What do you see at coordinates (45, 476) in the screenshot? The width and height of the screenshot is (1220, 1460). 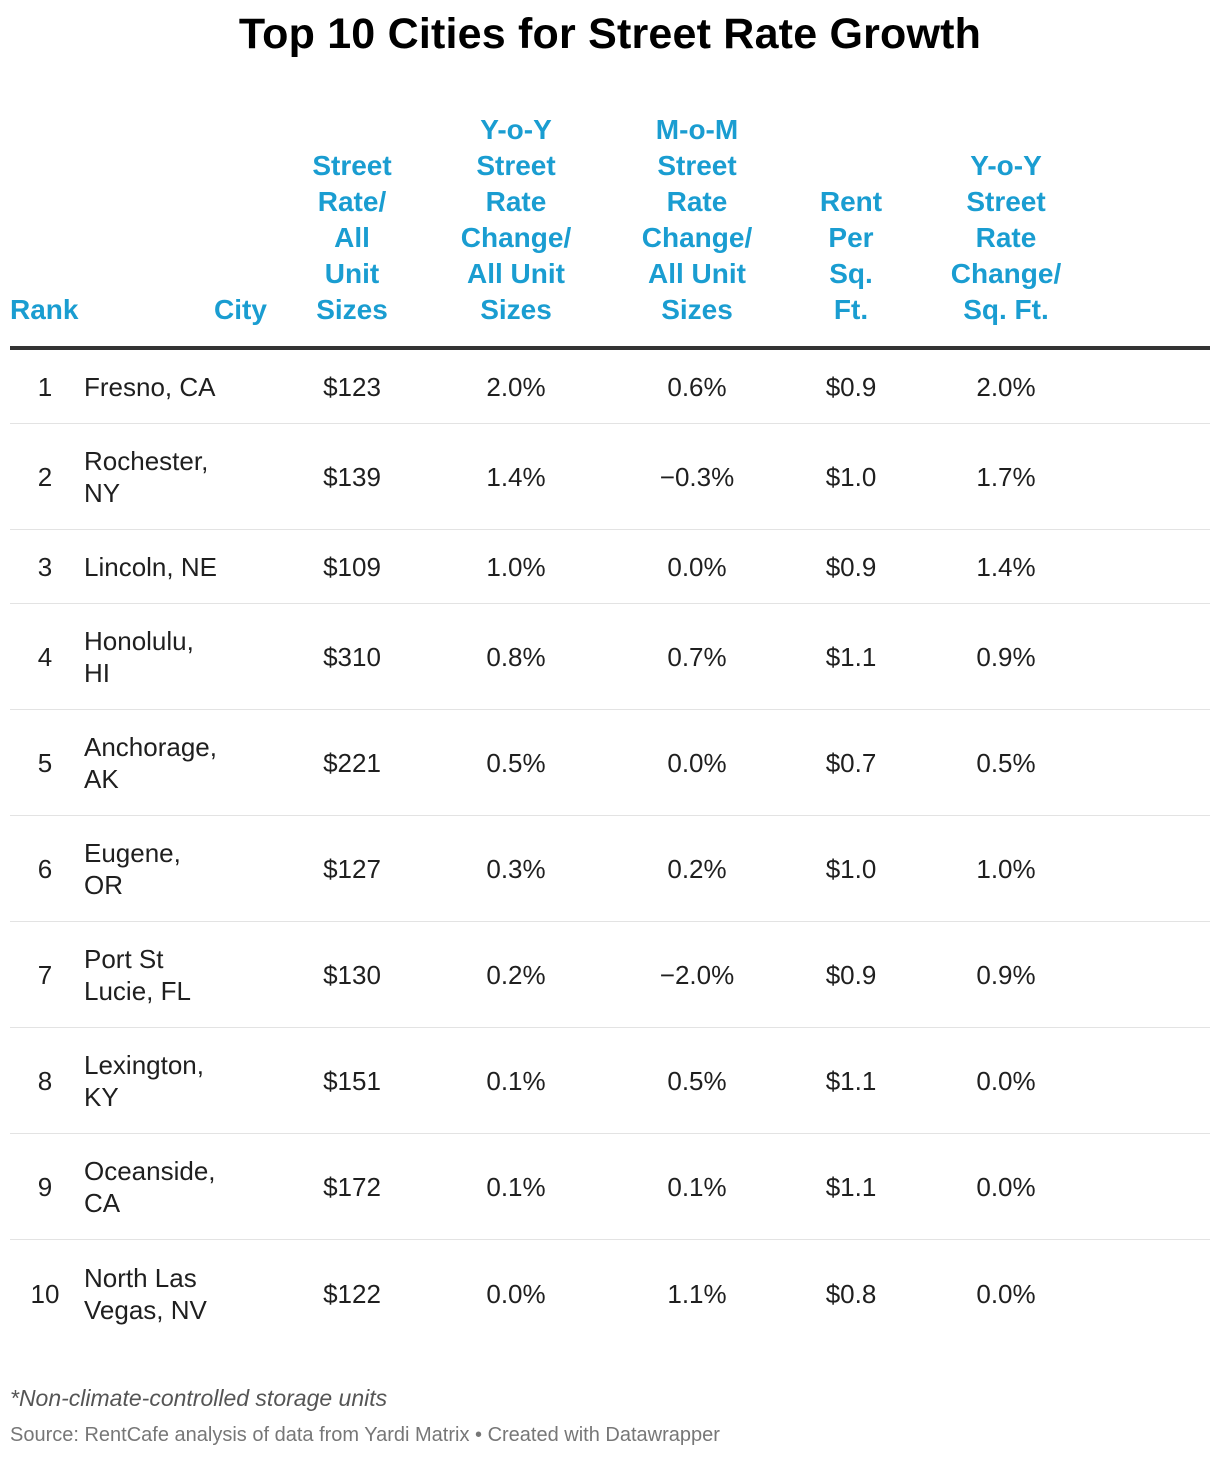 I see `rank-cell: 2` at bounding box center [45, 476].